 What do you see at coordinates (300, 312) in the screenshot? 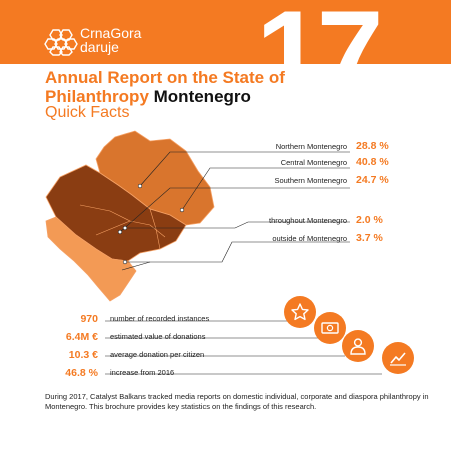
I see `star-icon` at bounding box center [300, 312].